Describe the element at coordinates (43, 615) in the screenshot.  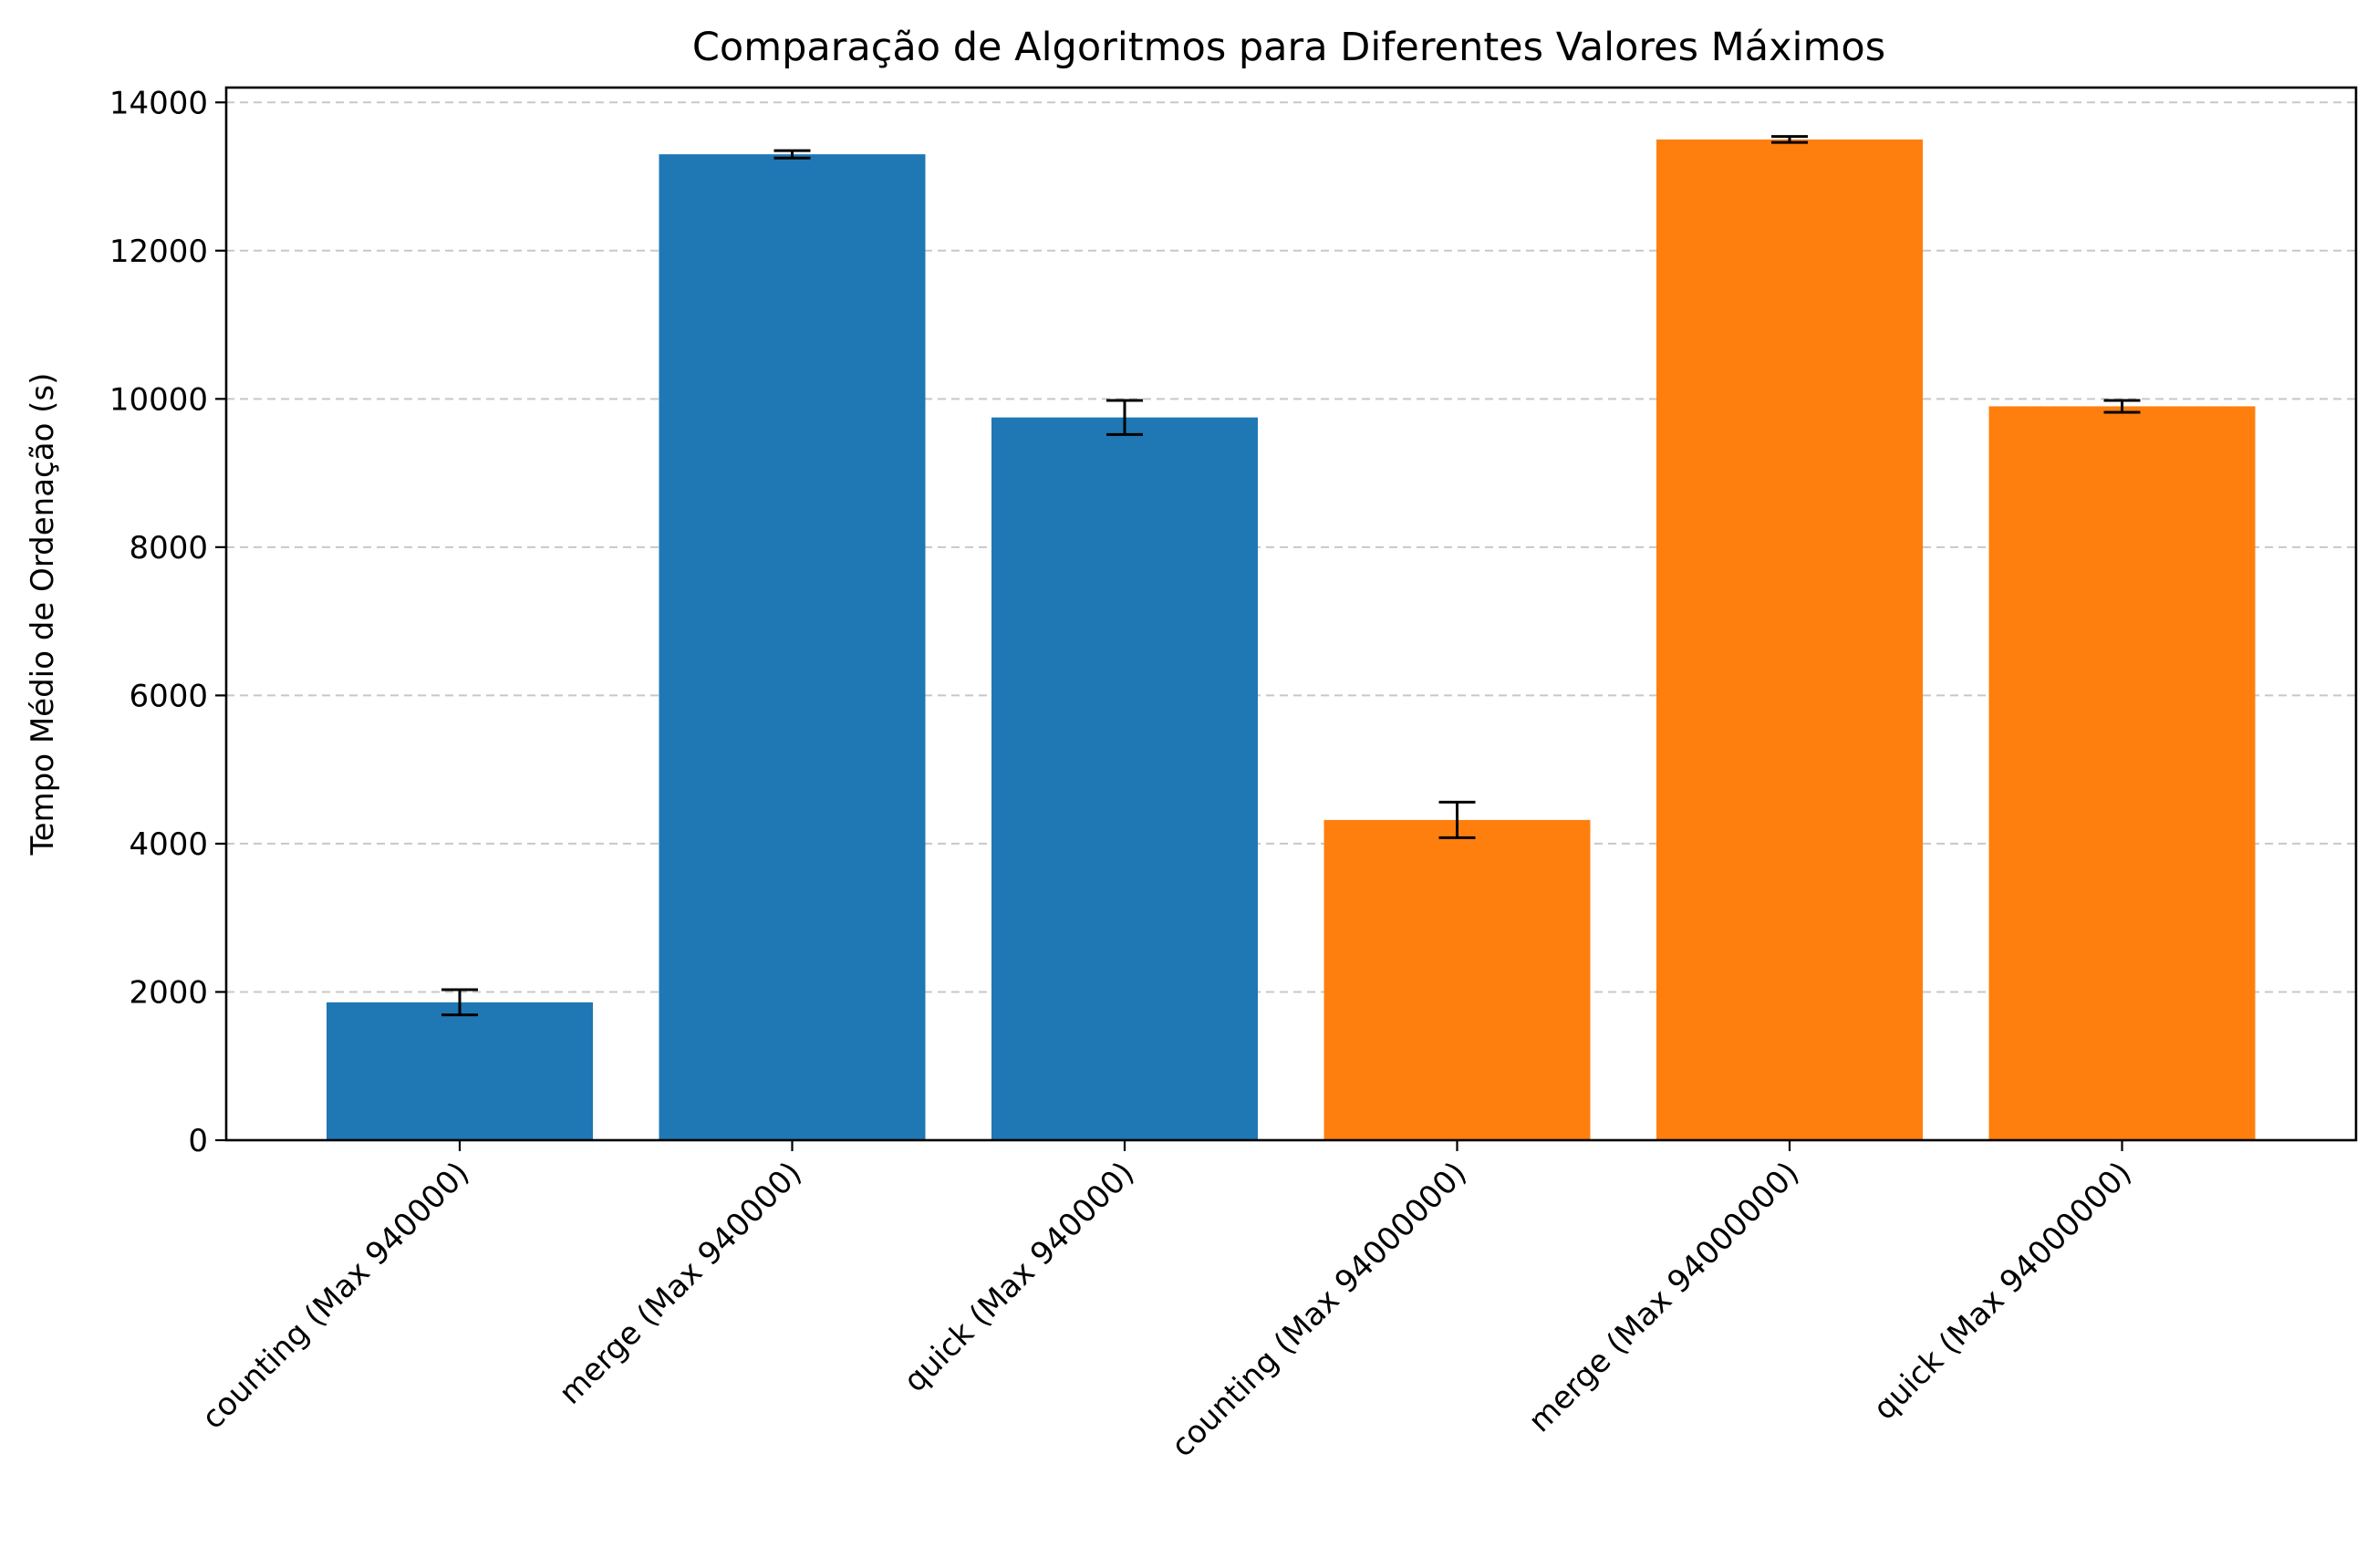
I see `y-axis-label: Tempo Médio de Ordenação (s)` at that location.